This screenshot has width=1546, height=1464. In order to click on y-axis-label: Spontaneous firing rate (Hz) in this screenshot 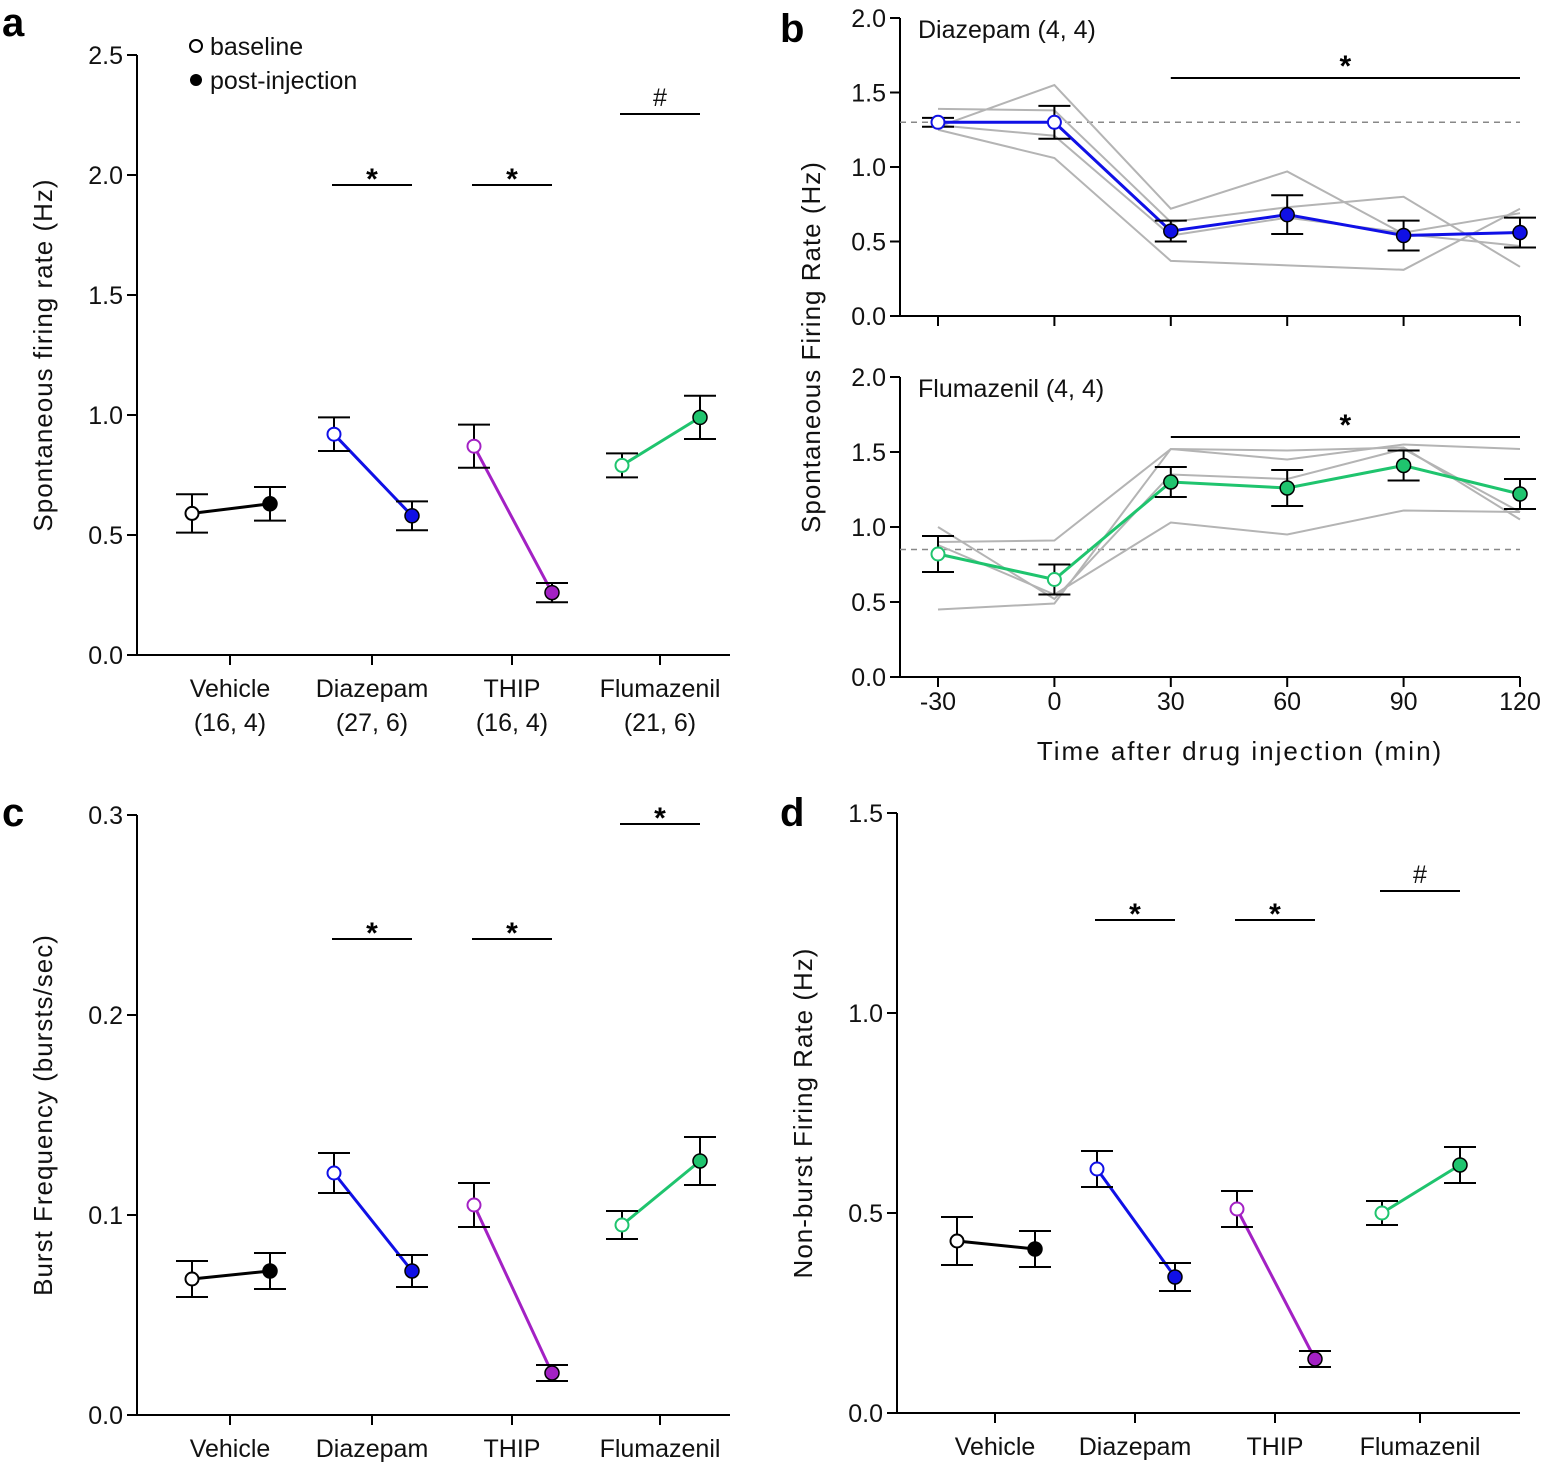, I will do `click(43, 354)`.